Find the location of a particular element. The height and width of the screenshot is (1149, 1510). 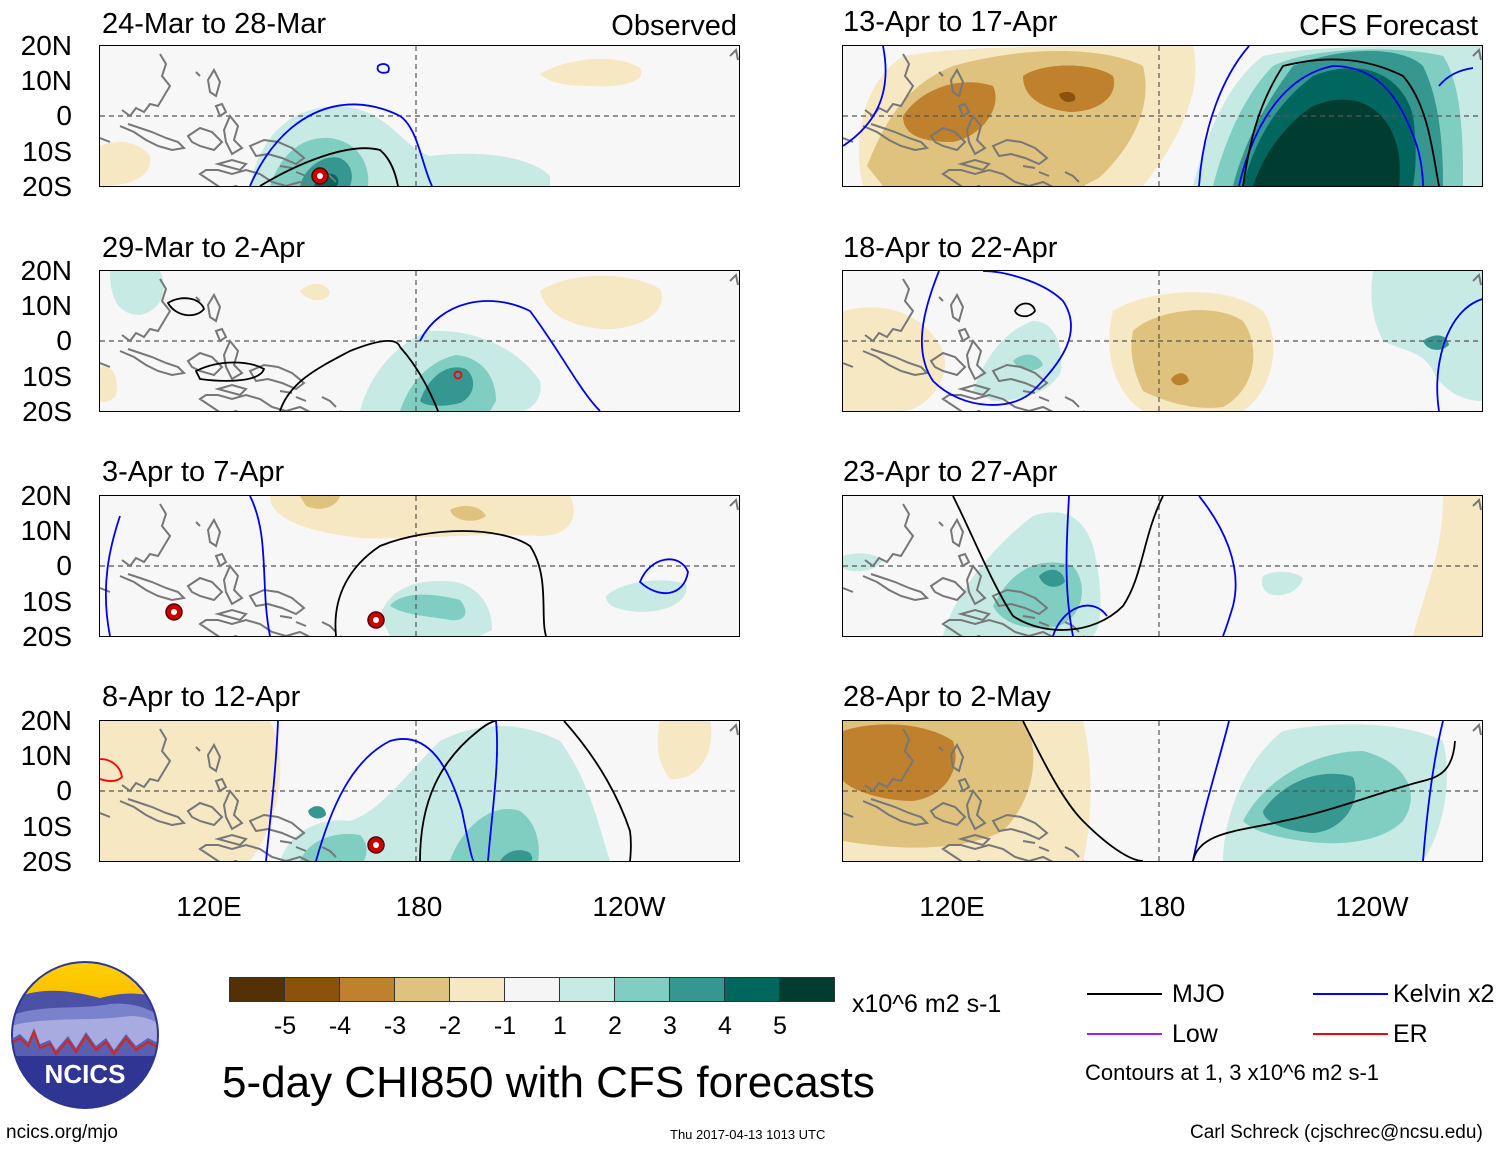

colorbar-tick-label: -1 is located at coordinates (505, 1026).